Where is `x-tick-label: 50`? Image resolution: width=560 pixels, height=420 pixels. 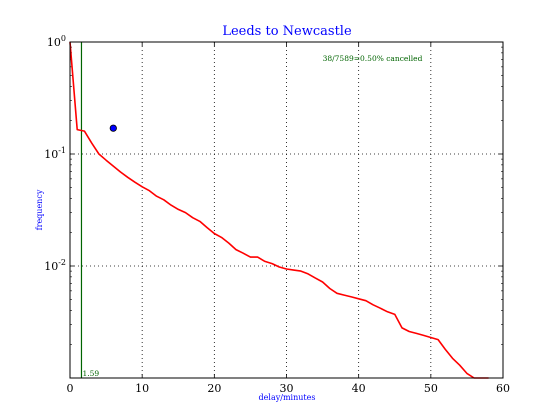
x-tick-label: 50 is located at coordinates (431, 388).